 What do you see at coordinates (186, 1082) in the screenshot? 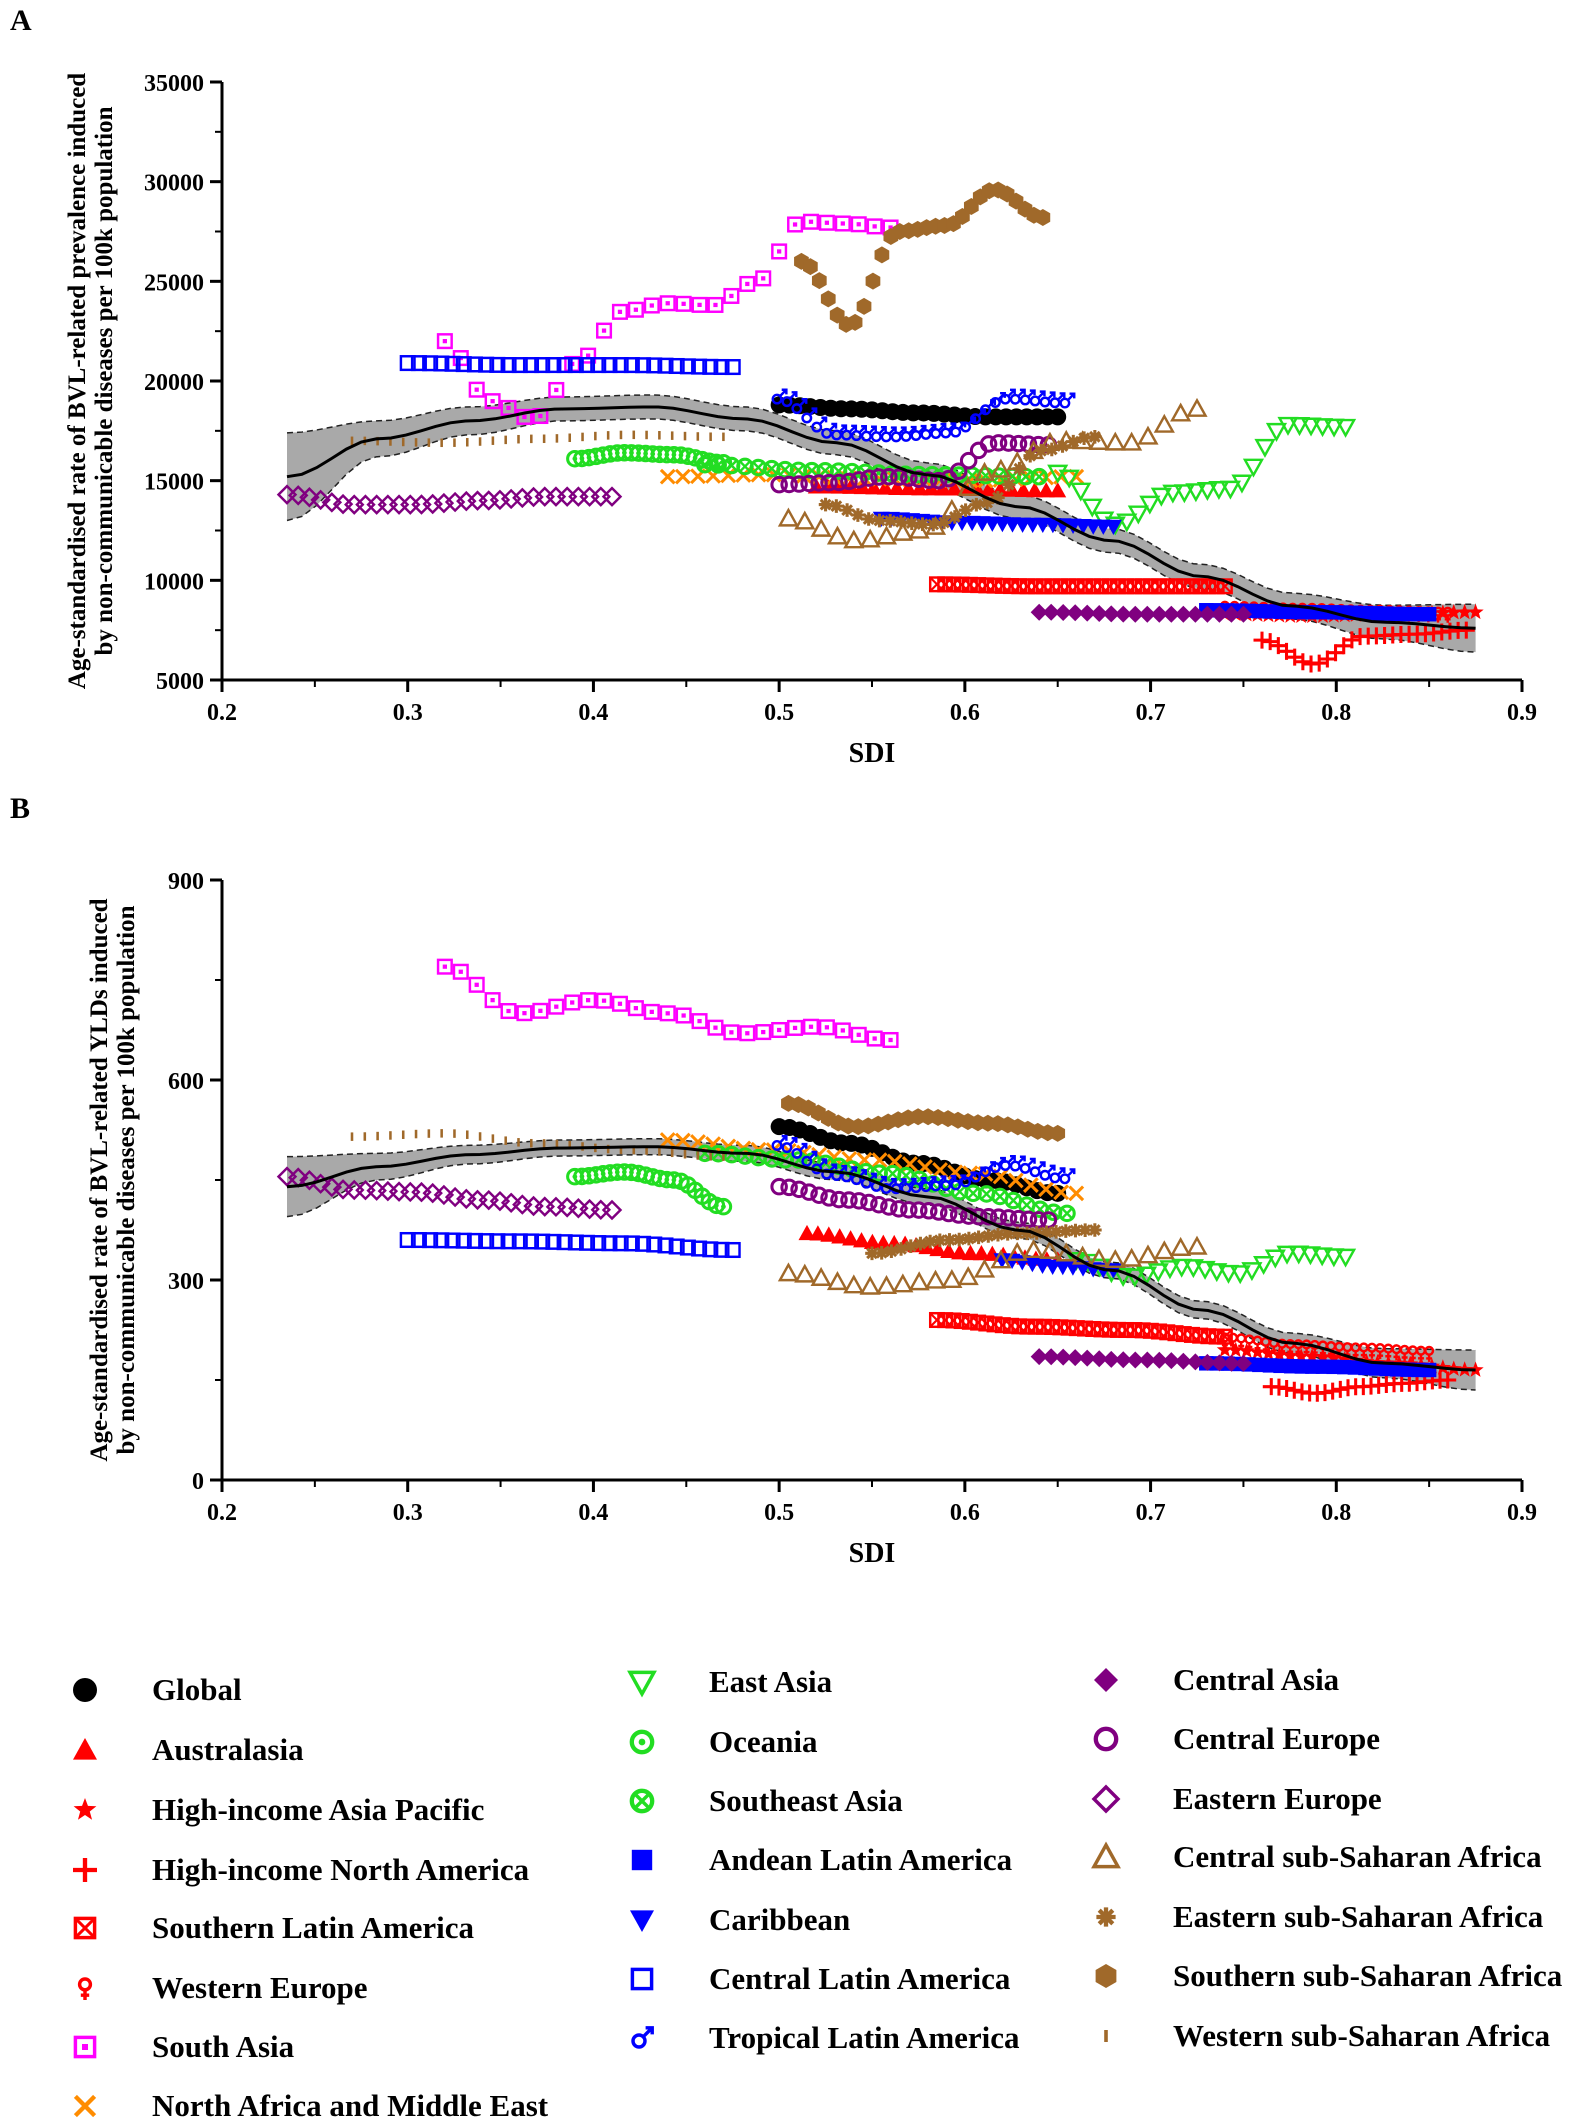
I see `y-tick-label: 600` at bounding box center [186, 1082].